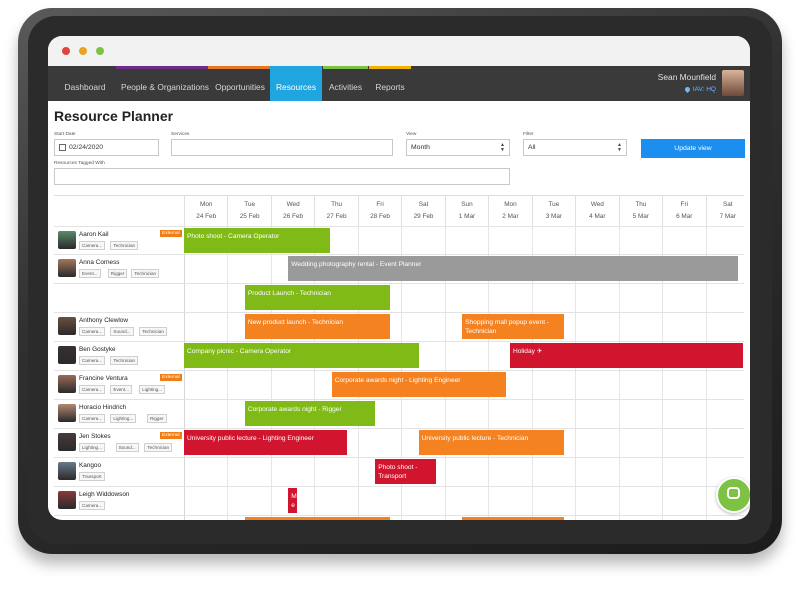 Image resolution: width=796 pixels, height=591 pixels. I want to click on day-header: Mon 24 Feb, so click(205, 211).